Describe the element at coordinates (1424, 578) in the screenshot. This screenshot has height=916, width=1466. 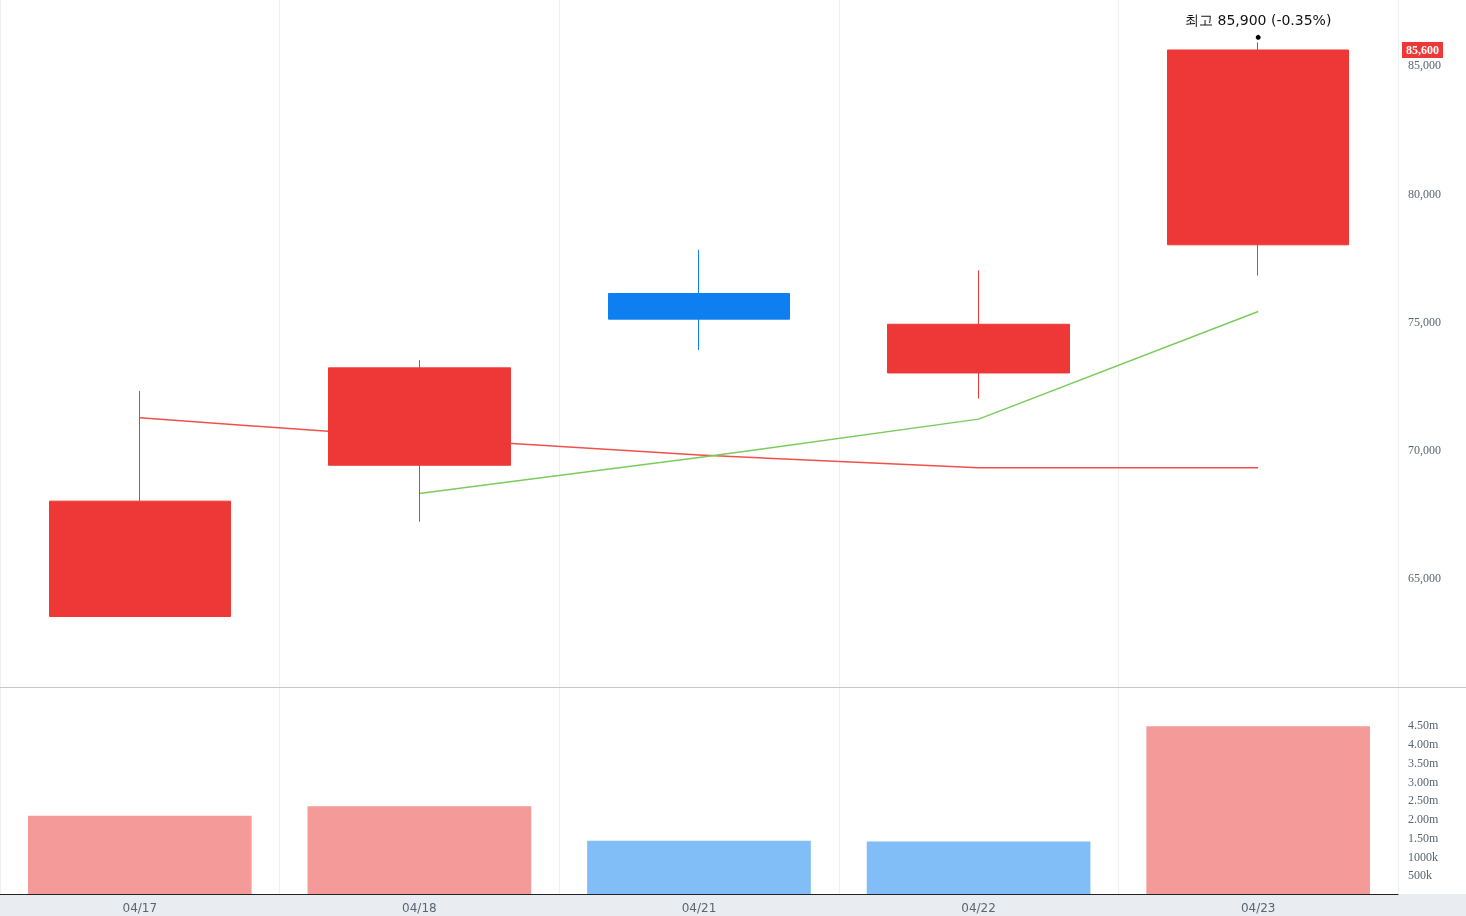
I see `y-tick-label: 65,000` at that location.